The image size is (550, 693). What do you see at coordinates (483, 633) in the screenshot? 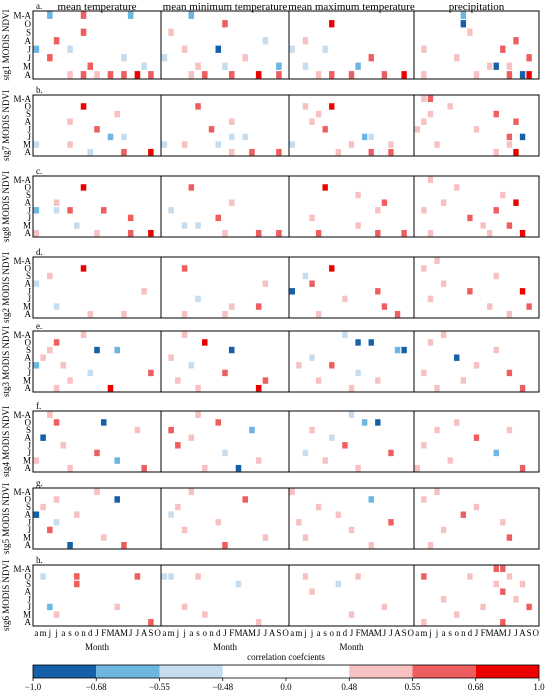
I see `x-tick-label: F` at bounding box center [483, 633].